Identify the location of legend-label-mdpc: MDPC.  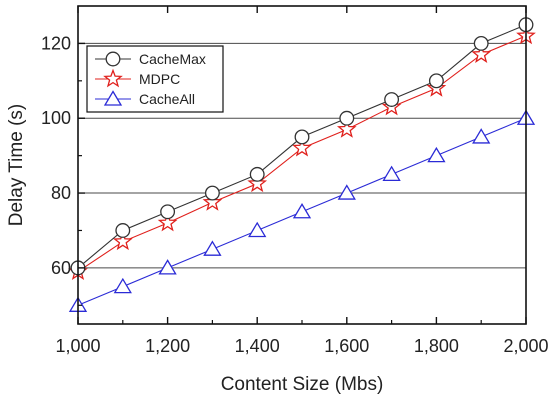
(159, 79).